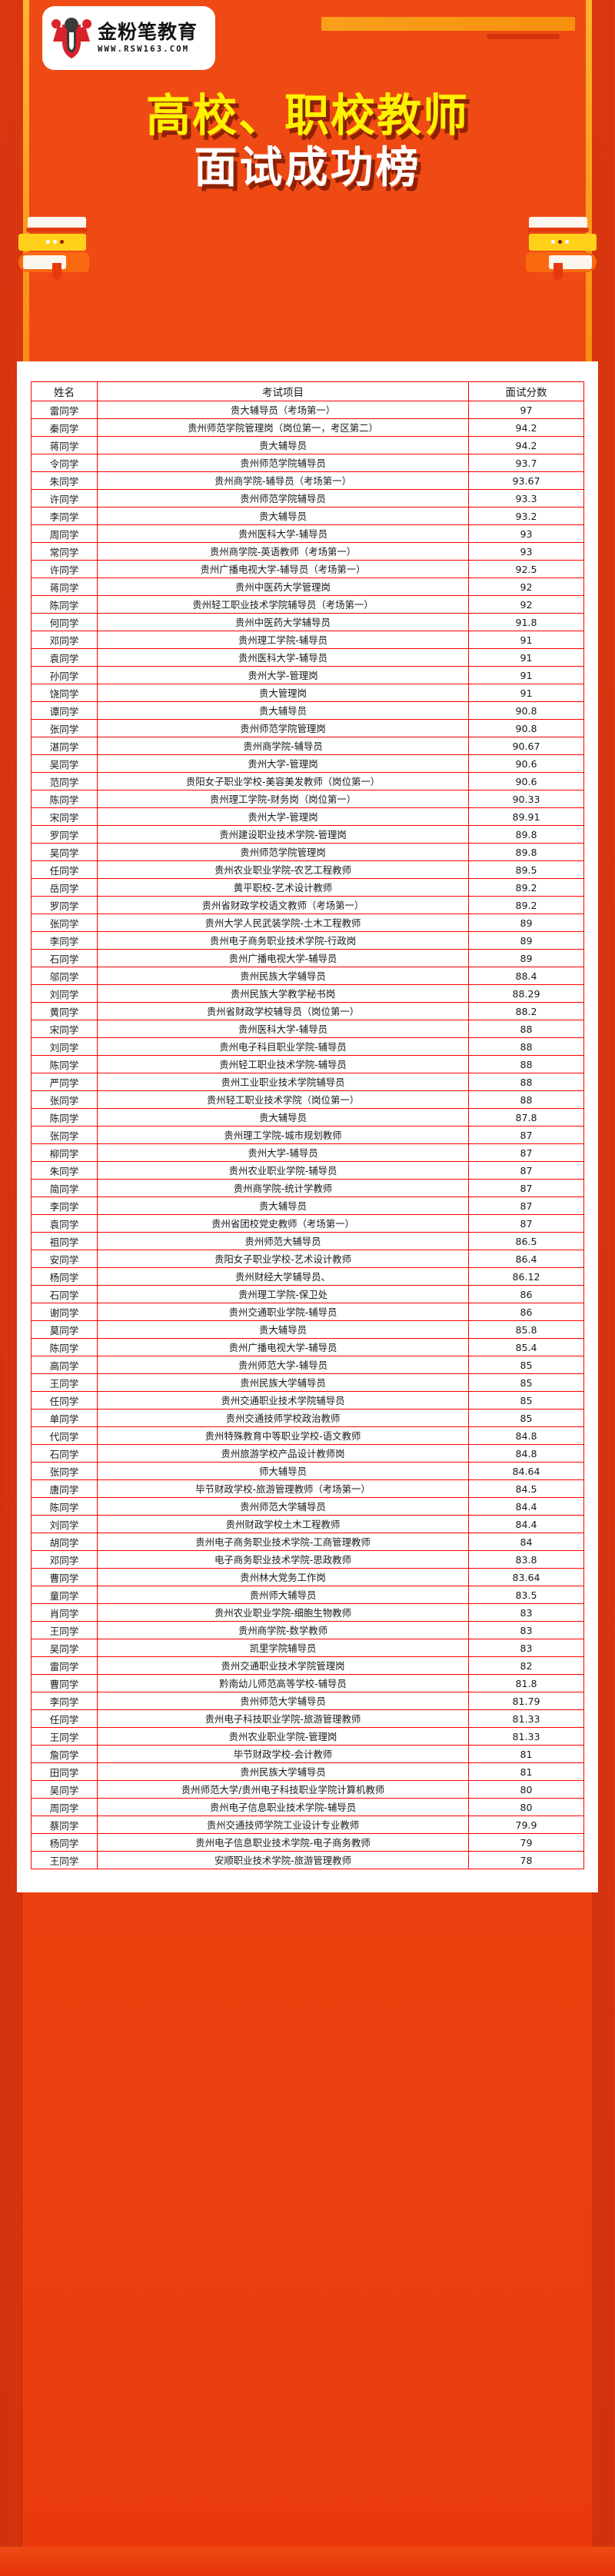 The width and height of the screenshot is (615, 2576). I want to click on cell-name: 宋同学, so click(64, 816).